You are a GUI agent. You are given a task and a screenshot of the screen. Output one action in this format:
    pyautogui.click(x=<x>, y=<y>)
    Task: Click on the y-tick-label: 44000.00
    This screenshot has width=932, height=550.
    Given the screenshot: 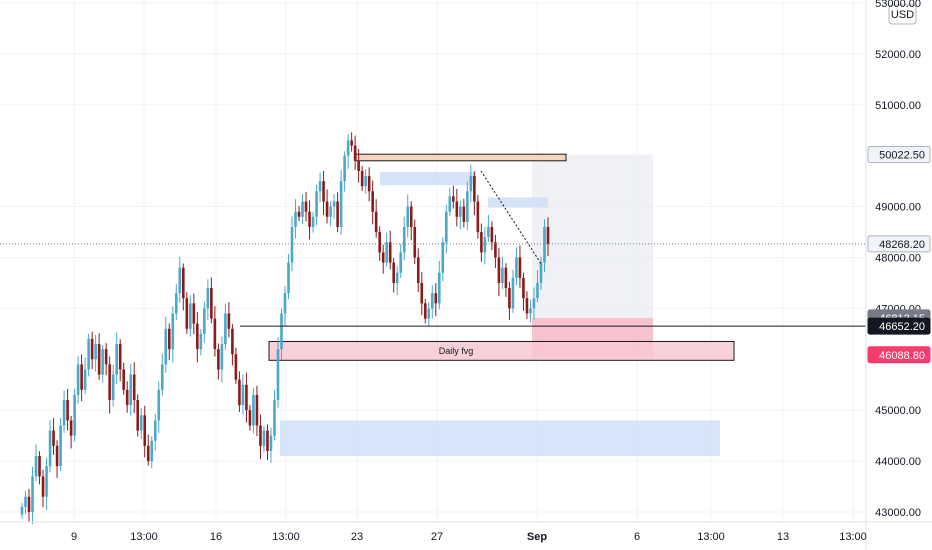 What is the action you would take?
    pyautogui.click(x=898, y=462)
    